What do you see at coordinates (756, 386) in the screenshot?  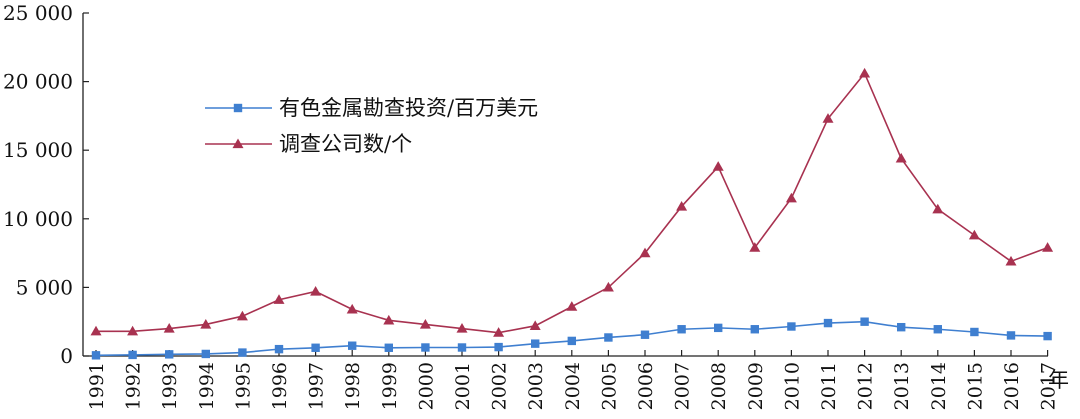 I see `x-tick-label: 2009` at bounding box center [756, 386].